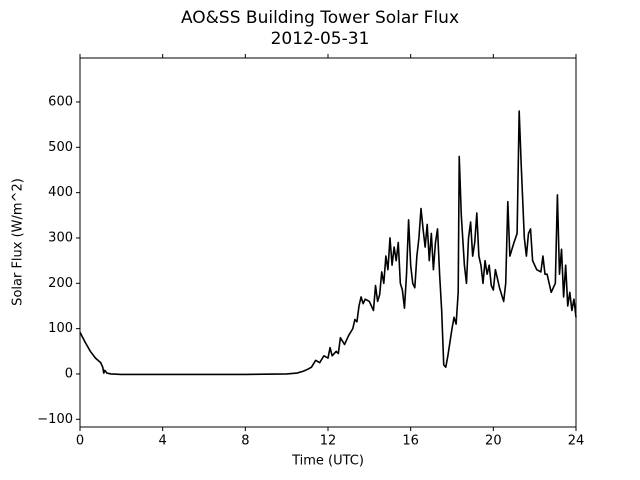 Image resolution: width=640 pixels, height=480 pixels. What do you see at coordinates (328, 441) in the screenshot?
I see `x-tick-label: 12` at bounding box center [328, 441].